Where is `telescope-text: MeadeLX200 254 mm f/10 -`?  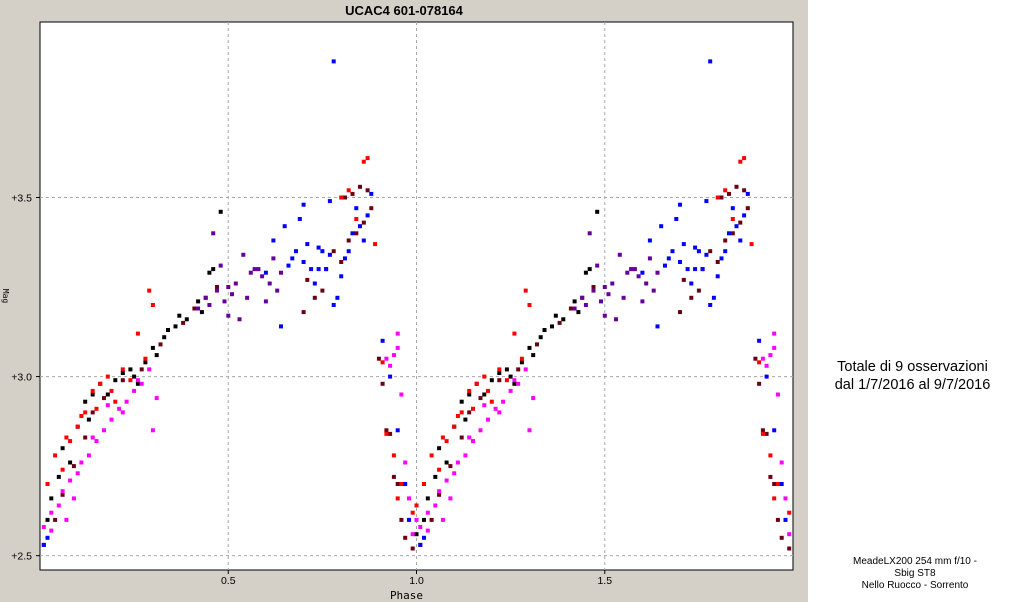
telescope-text: MeadeLX200 254 mm f/10 - is located at coordinates (915, 561).